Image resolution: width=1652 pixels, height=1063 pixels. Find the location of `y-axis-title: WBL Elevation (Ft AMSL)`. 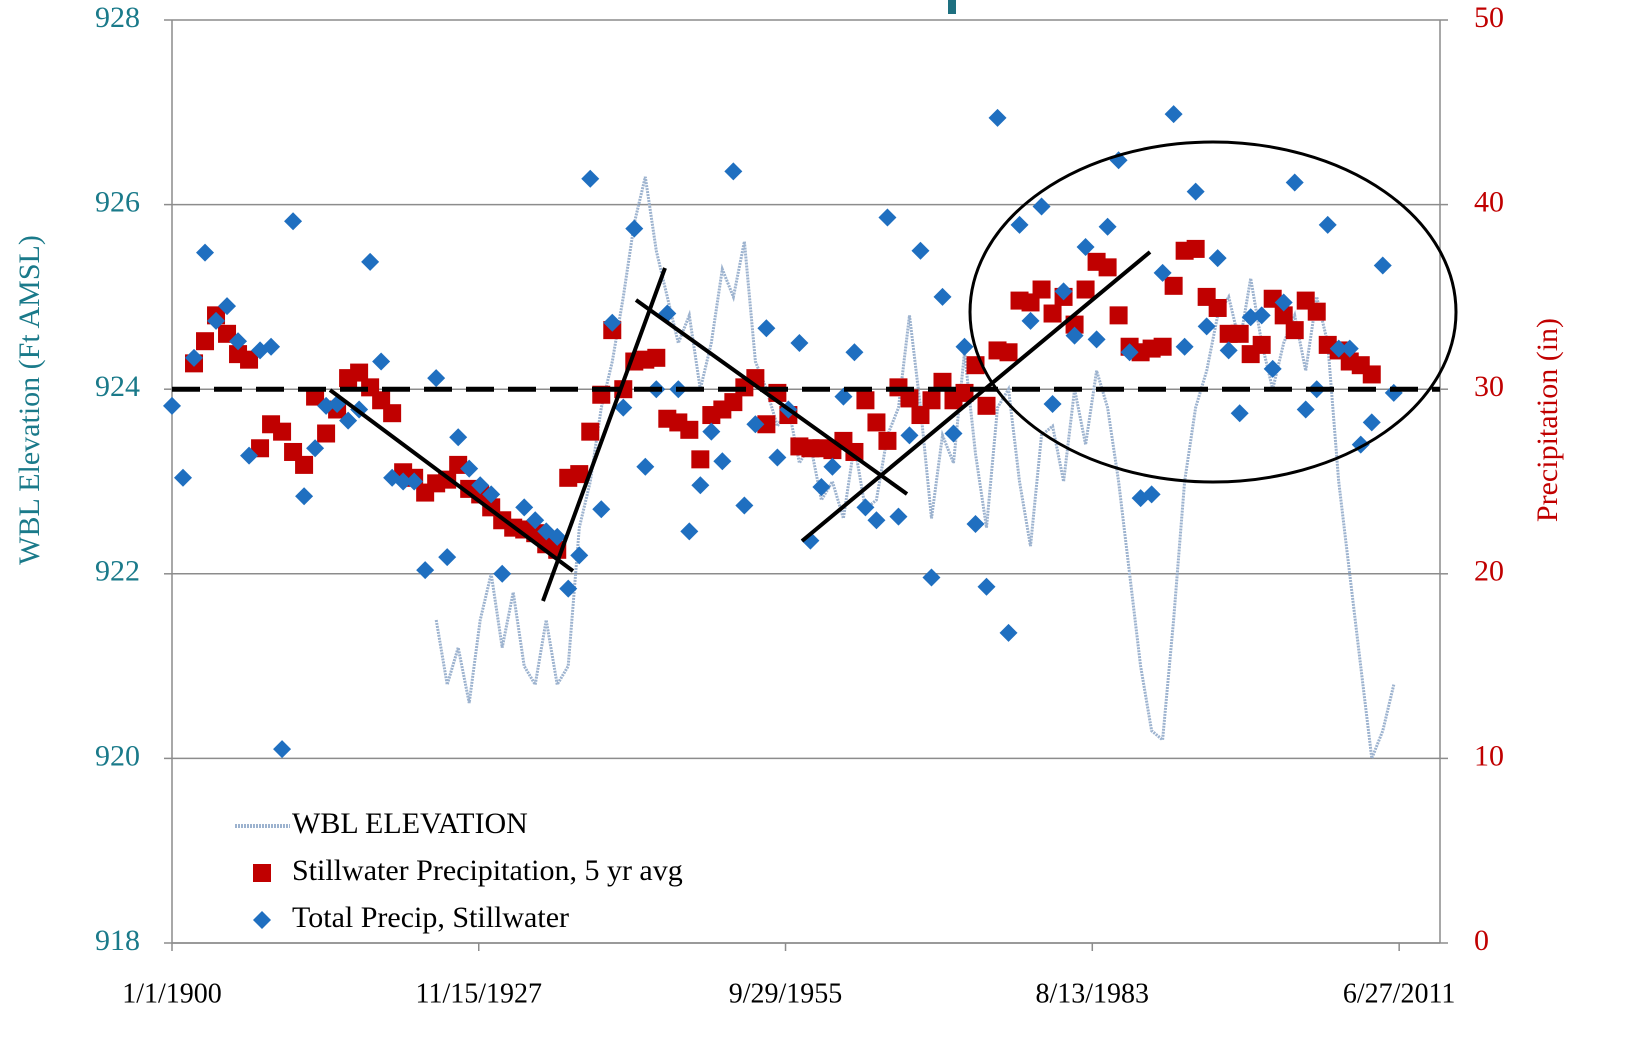

y-axis-title: WBL Elevation (Ft AMSL) is located at coordinates (29, 400).